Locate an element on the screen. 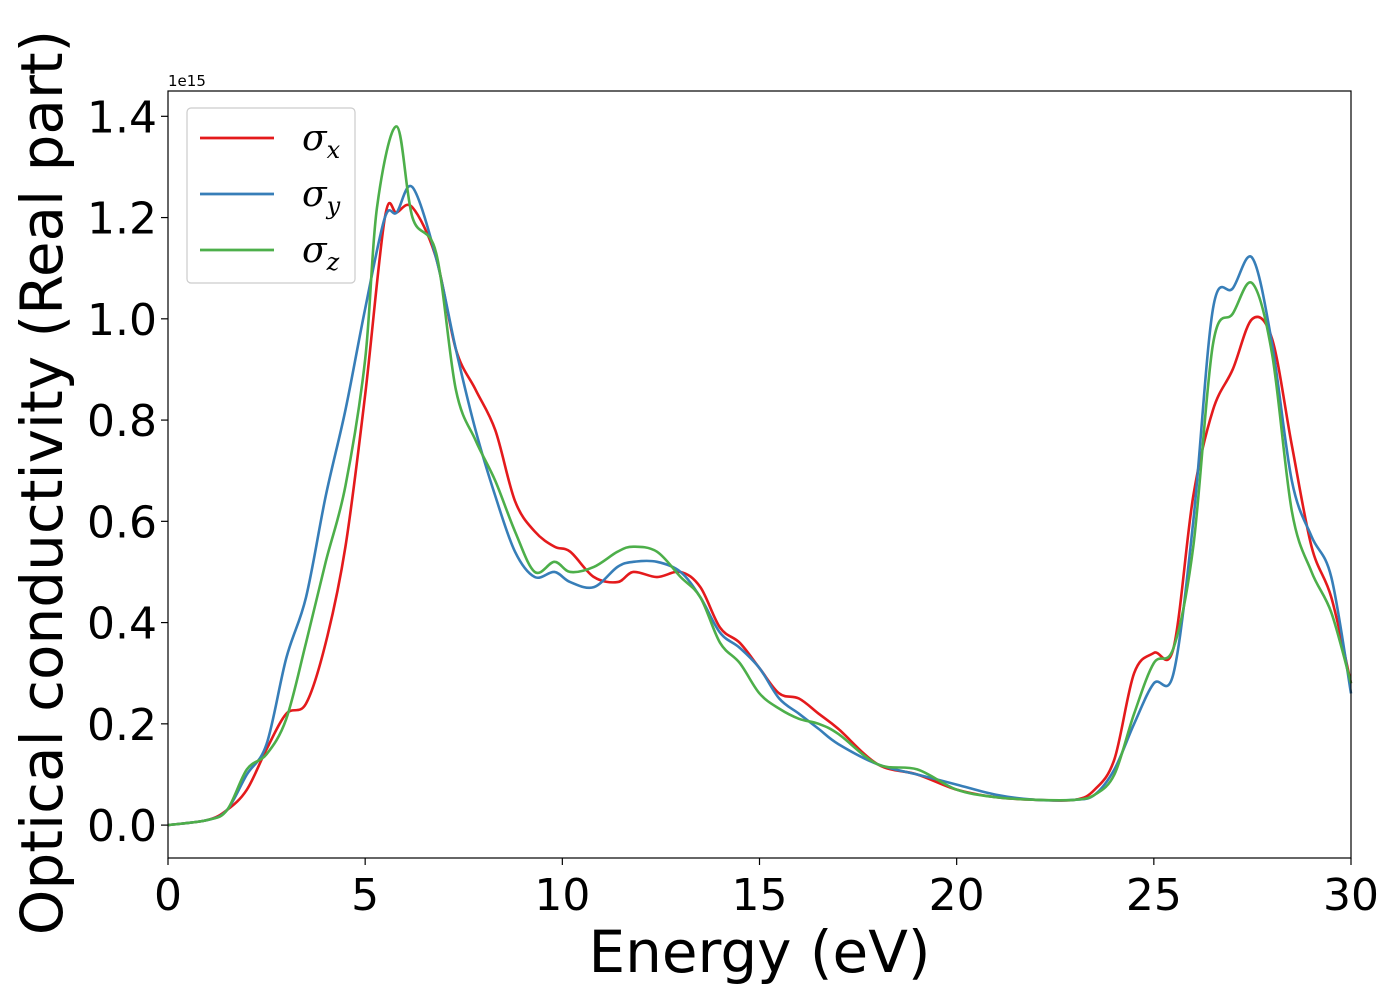 The image size is (1400, 1000). x-axis-ticks: 0 5 10 15 20 25 30 is located at coordinates (766, 889).